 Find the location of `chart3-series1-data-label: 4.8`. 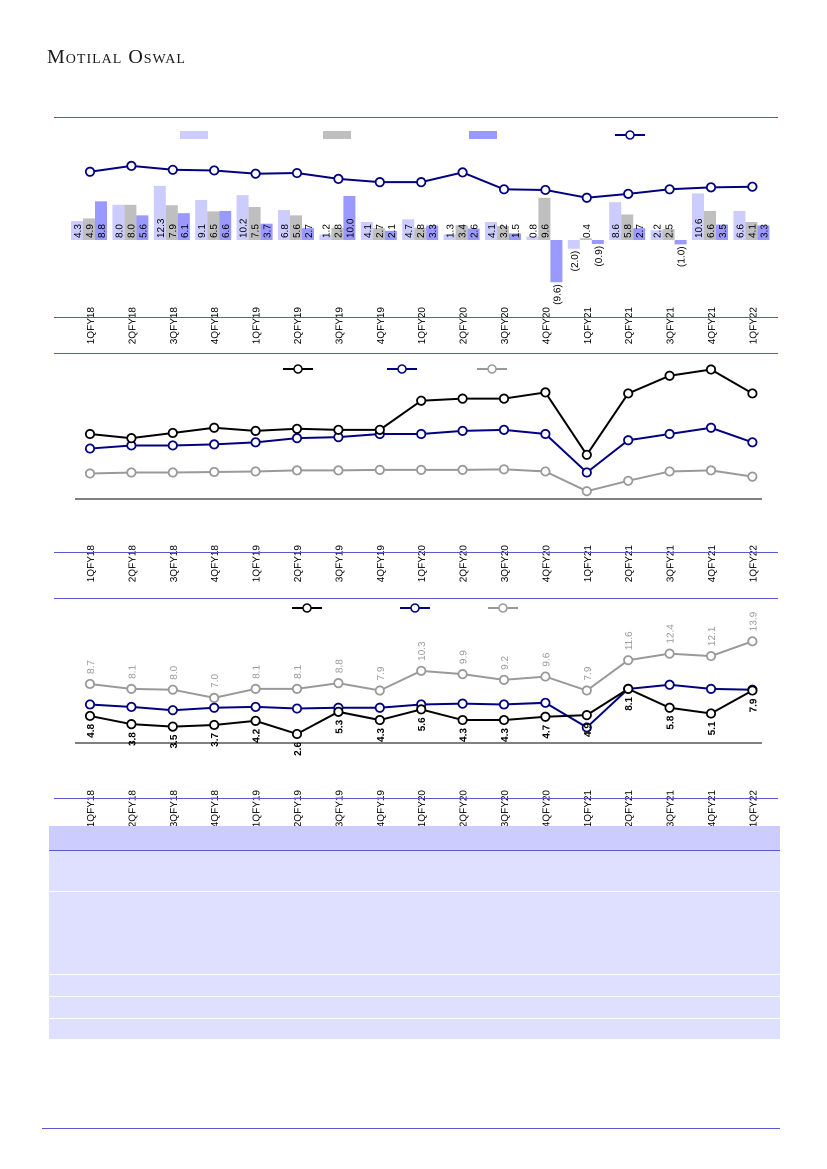

chart3-series1-data-label: 4.8 is located at coordinates (91, 731).